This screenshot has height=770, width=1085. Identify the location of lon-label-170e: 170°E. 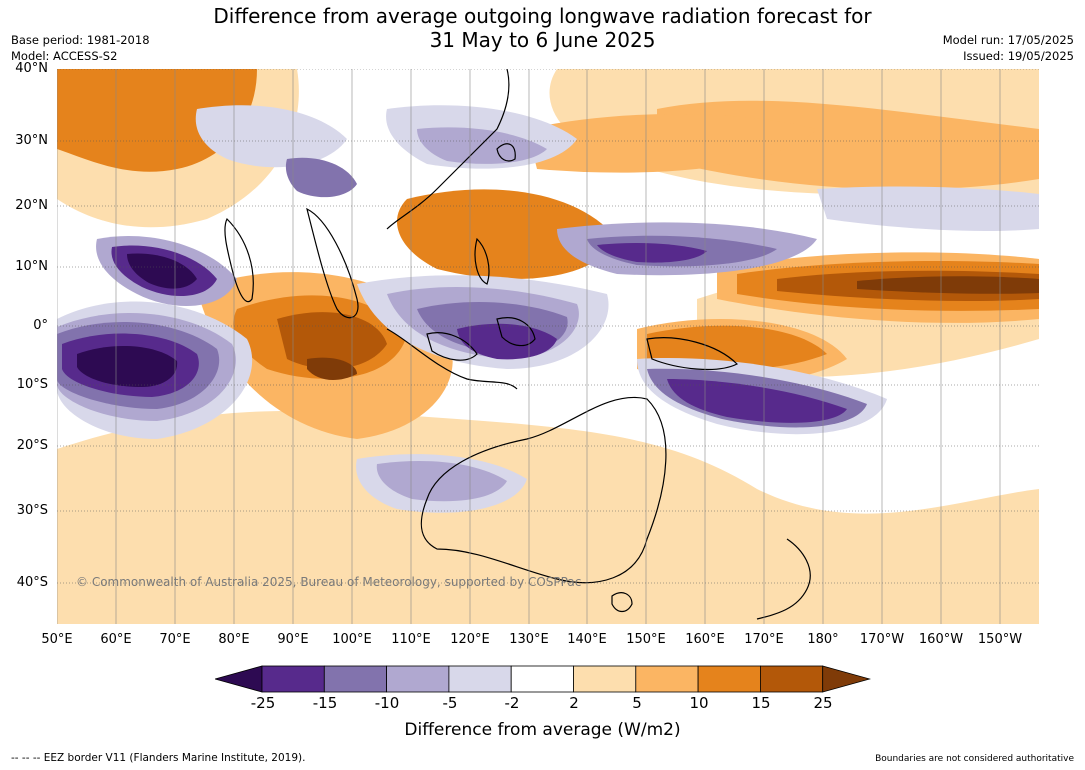
(764, 639).